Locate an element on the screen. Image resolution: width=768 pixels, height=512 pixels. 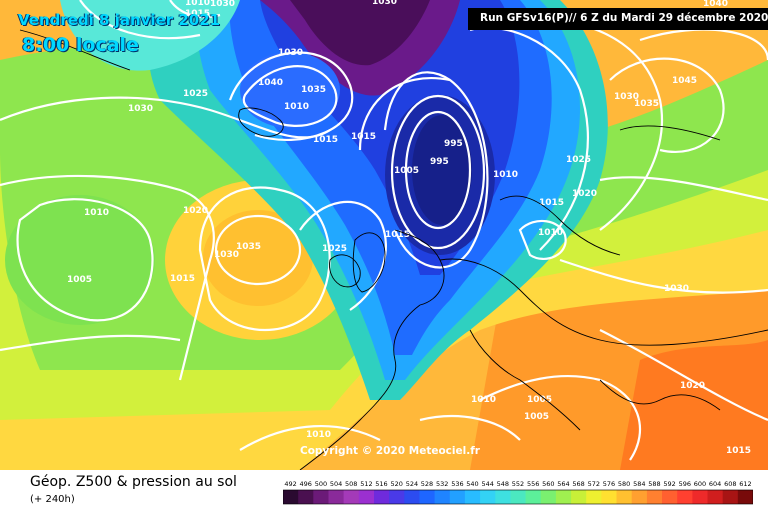
scale-tick-label: 560 is located at coordinates (548, 484).